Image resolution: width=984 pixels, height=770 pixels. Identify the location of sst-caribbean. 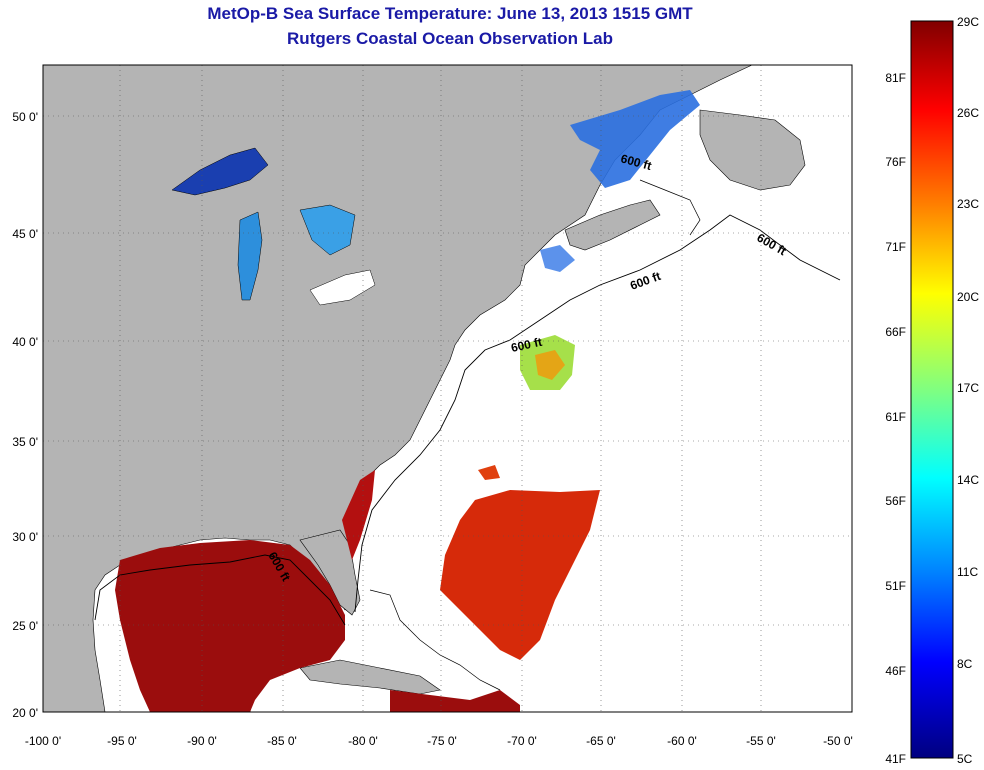
(455, 701).